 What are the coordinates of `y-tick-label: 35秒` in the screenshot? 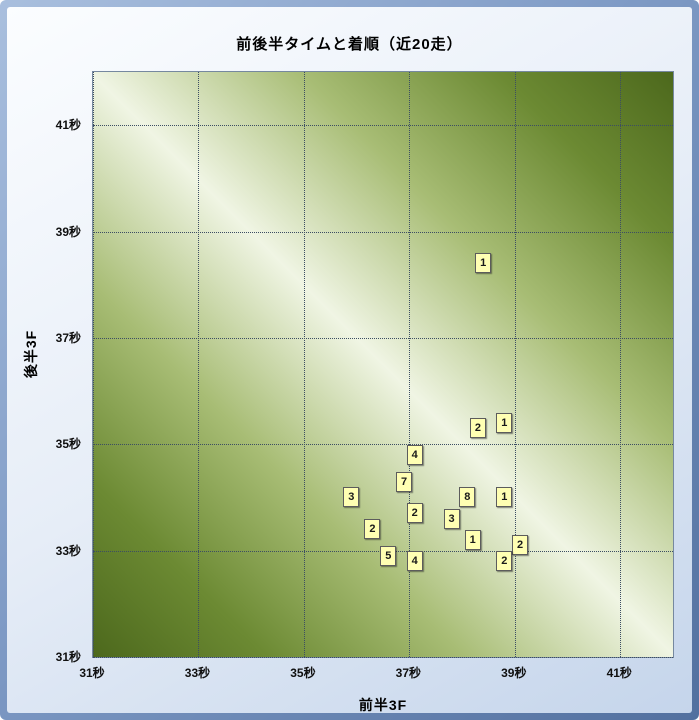 It's located at (68, 444).